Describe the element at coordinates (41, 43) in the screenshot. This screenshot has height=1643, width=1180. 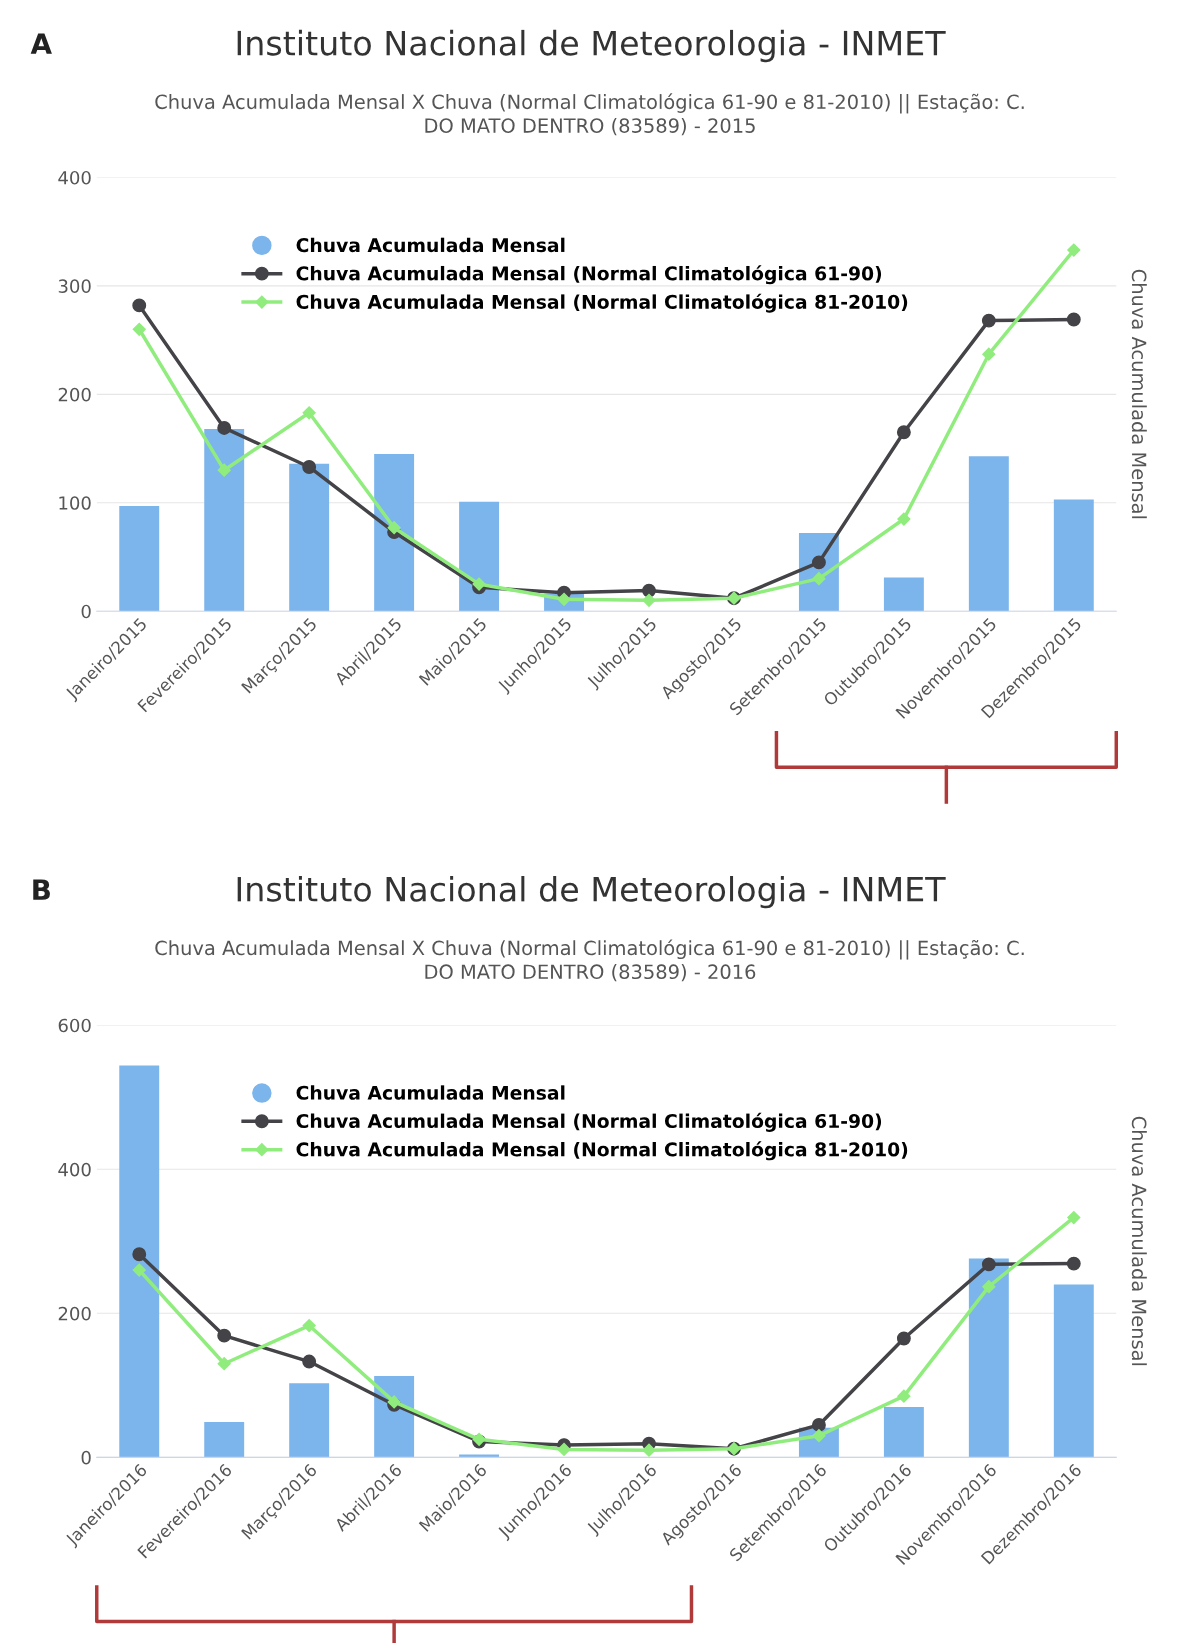
I see `text: A` at that location.